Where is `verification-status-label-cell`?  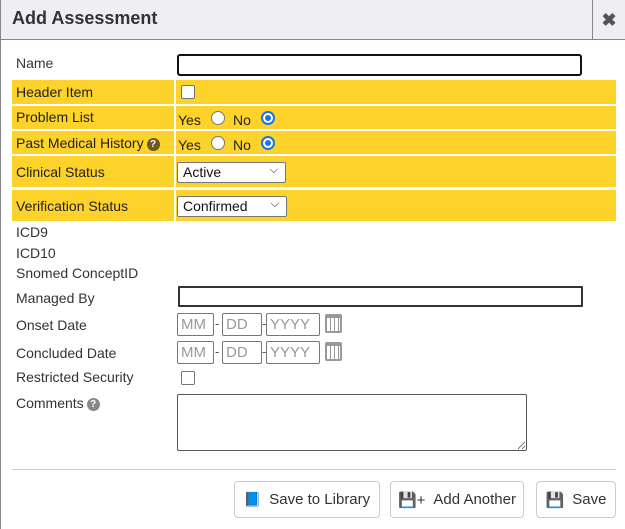
verification-status-label-cell is located at coordinates (93, 205).